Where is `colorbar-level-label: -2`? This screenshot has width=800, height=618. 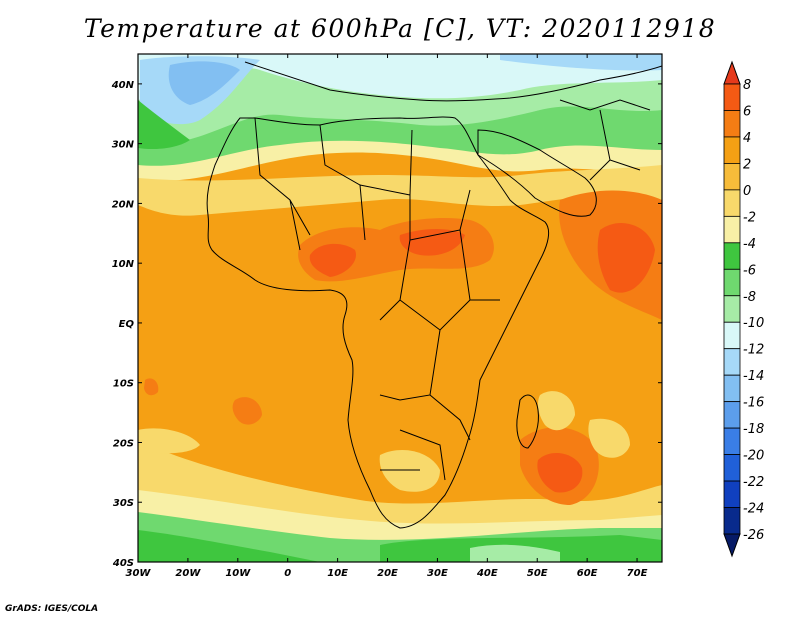 colorbar-level-label: -2 is located at coordinates (749, 217).